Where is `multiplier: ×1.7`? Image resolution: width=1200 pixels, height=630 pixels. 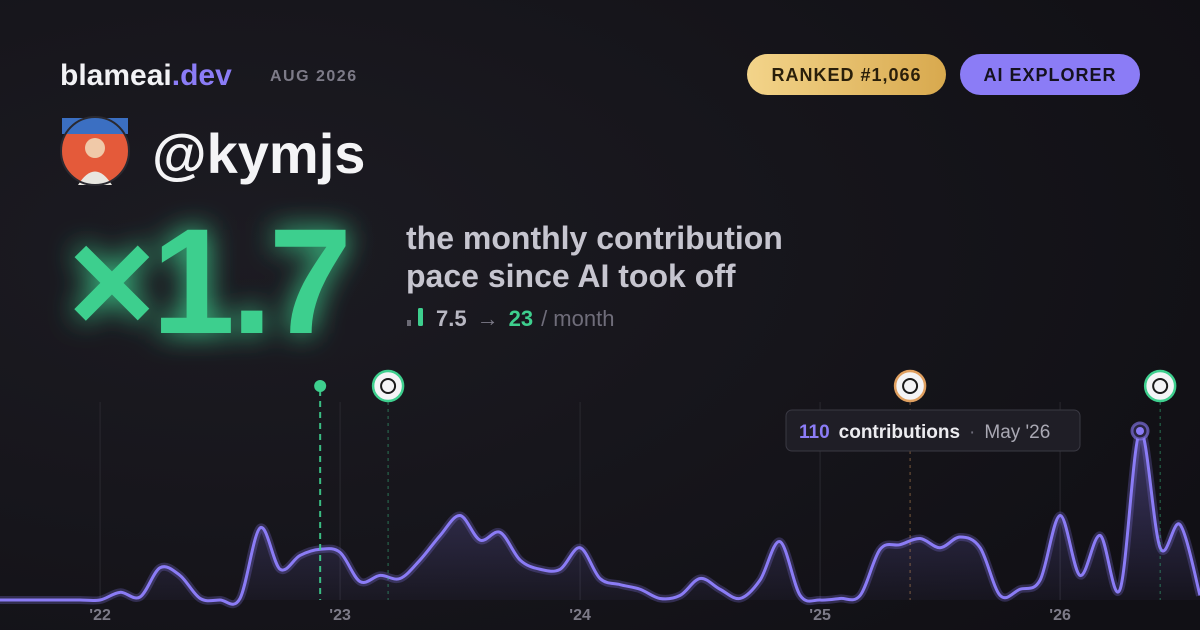 multiplier: ×1.7 is located at coordinates (208, 281).